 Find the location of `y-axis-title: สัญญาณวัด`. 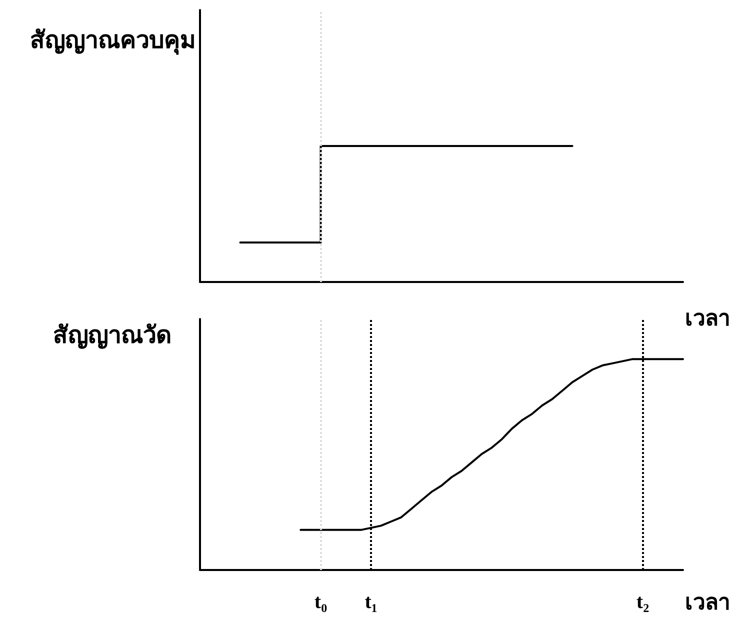

y-axis-title: สัญญาณวัด is located at coordinates (112, 335).